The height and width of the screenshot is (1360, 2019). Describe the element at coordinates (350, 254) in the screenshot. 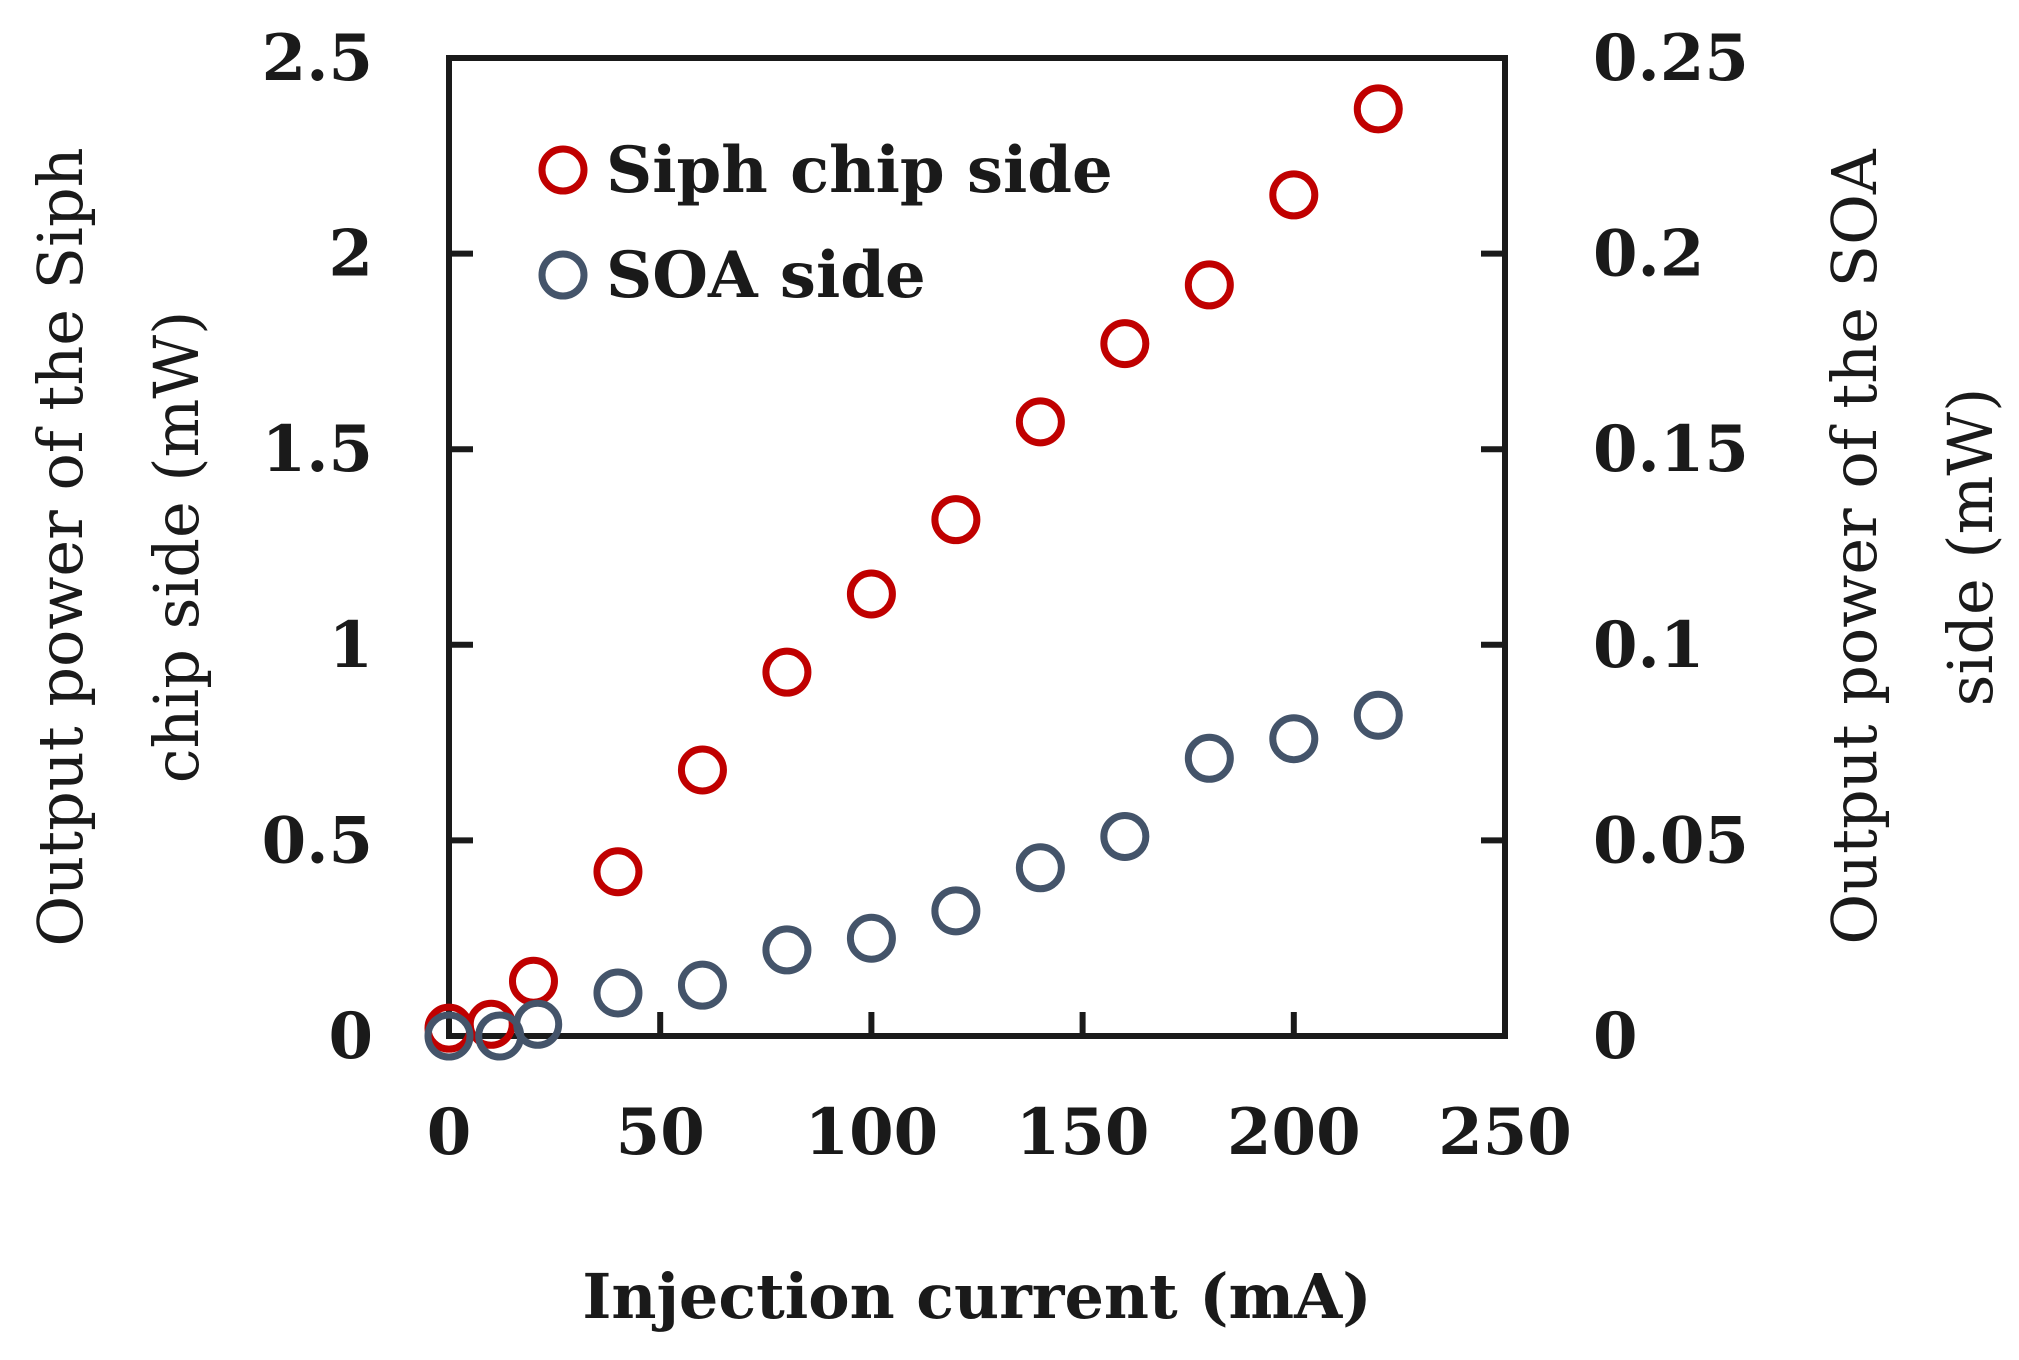

I see `y-left-tick-label: 2` at that location.